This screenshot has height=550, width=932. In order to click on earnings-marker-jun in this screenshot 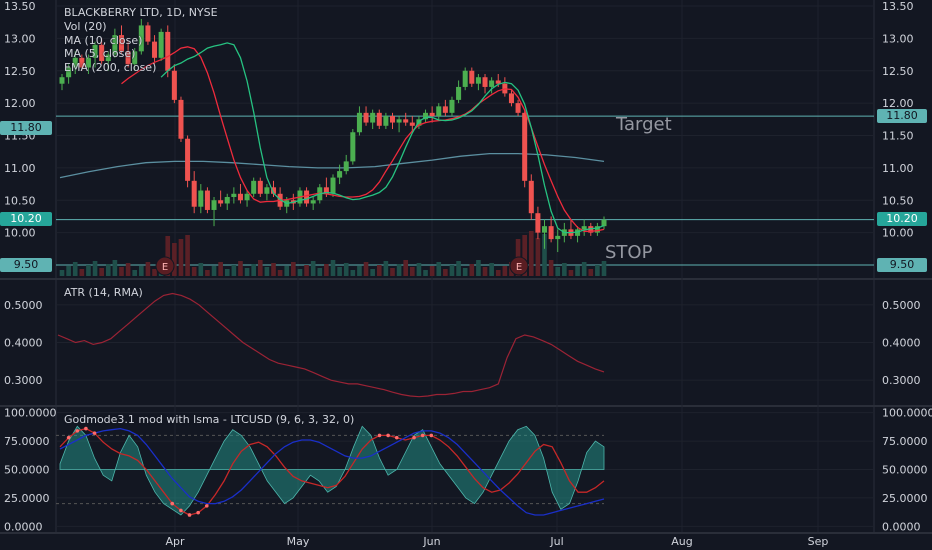, I will do `click(519, 266)`.